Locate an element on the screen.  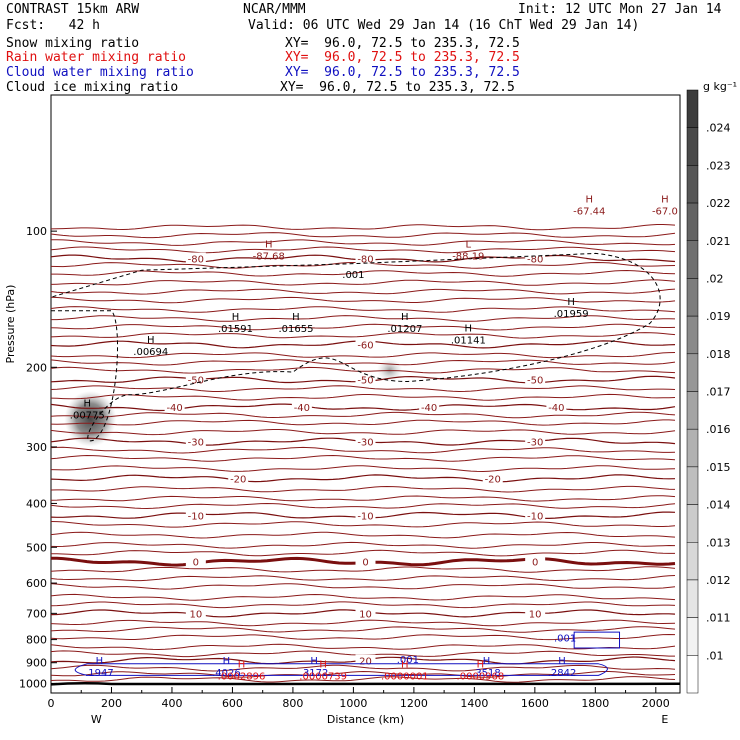
field-cloud-water-name: Cloud water mixing ratio is located at coordinates (100, 72).